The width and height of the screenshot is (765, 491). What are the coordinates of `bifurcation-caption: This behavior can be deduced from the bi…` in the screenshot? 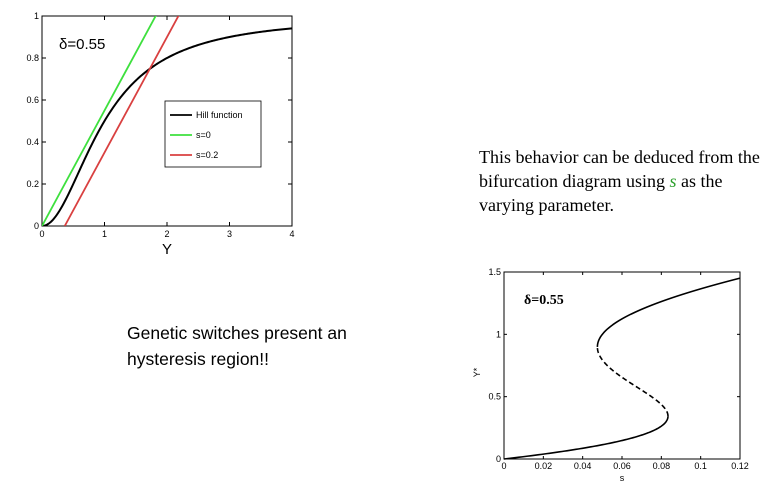 It's located at (622, 181).